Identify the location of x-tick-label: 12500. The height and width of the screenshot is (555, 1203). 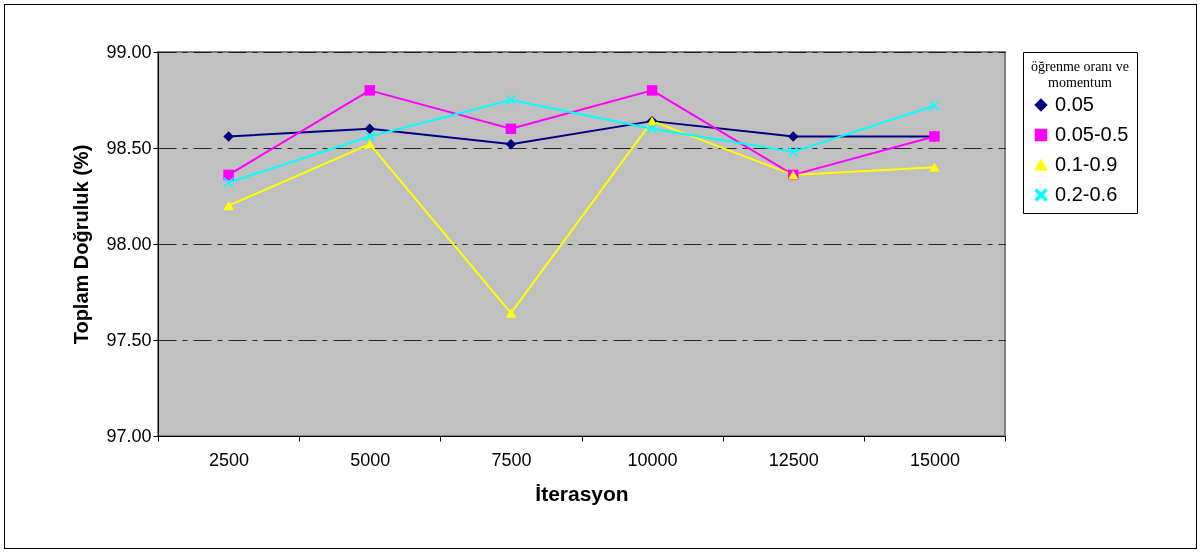
(793, 459).